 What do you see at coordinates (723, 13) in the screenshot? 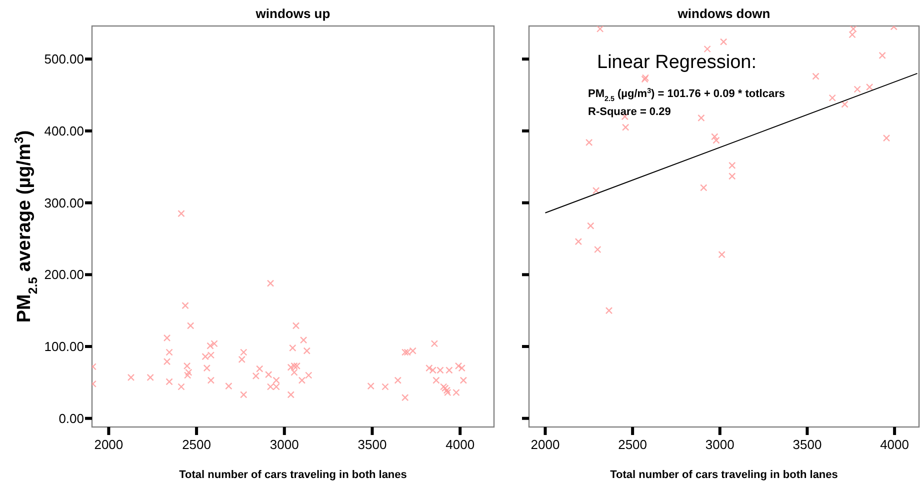
I see `chart-title: windows down` at bounding box center [723, 13].